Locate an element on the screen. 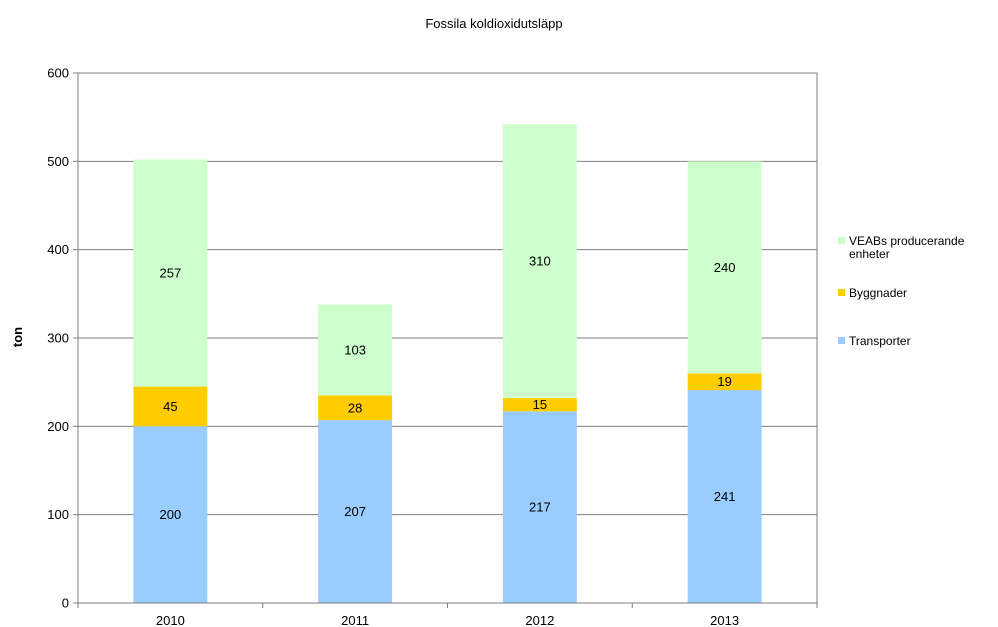  x-tick-label: 2011 is located at coordinates (355, 620).